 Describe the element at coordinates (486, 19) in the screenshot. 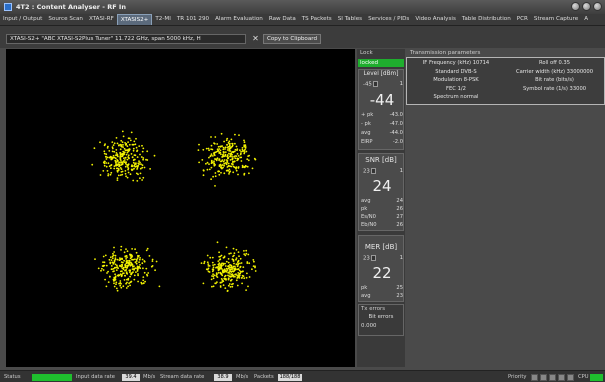

I see `tab-table-distribution: Table Distribution` at that location.